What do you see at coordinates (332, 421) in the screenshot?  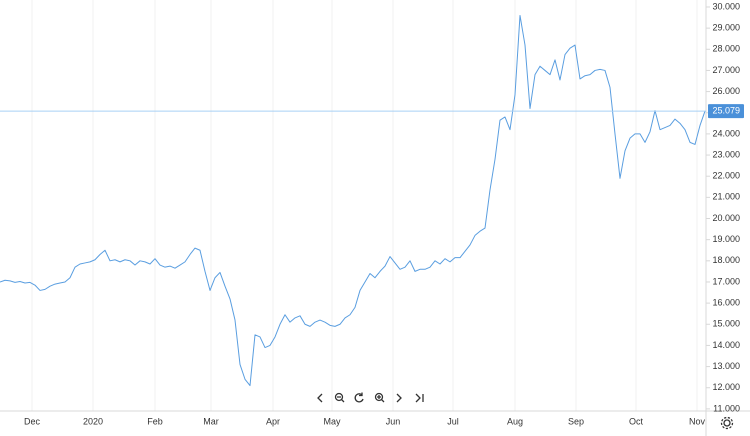 I see `x-tick-label: May` at bounding box center [332, 421].